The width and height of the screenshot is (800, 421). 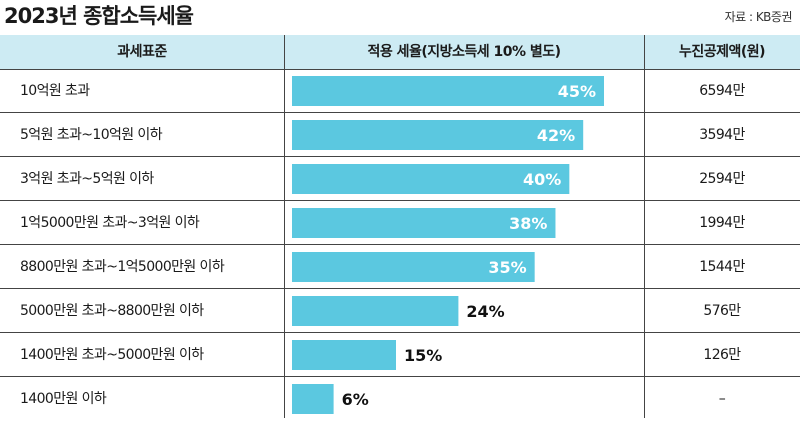 What do you see at coordinates (722, 52) in the screenshot?
I see `header-deduction: 누진공제액(원)` at bounding box center [722, 52].